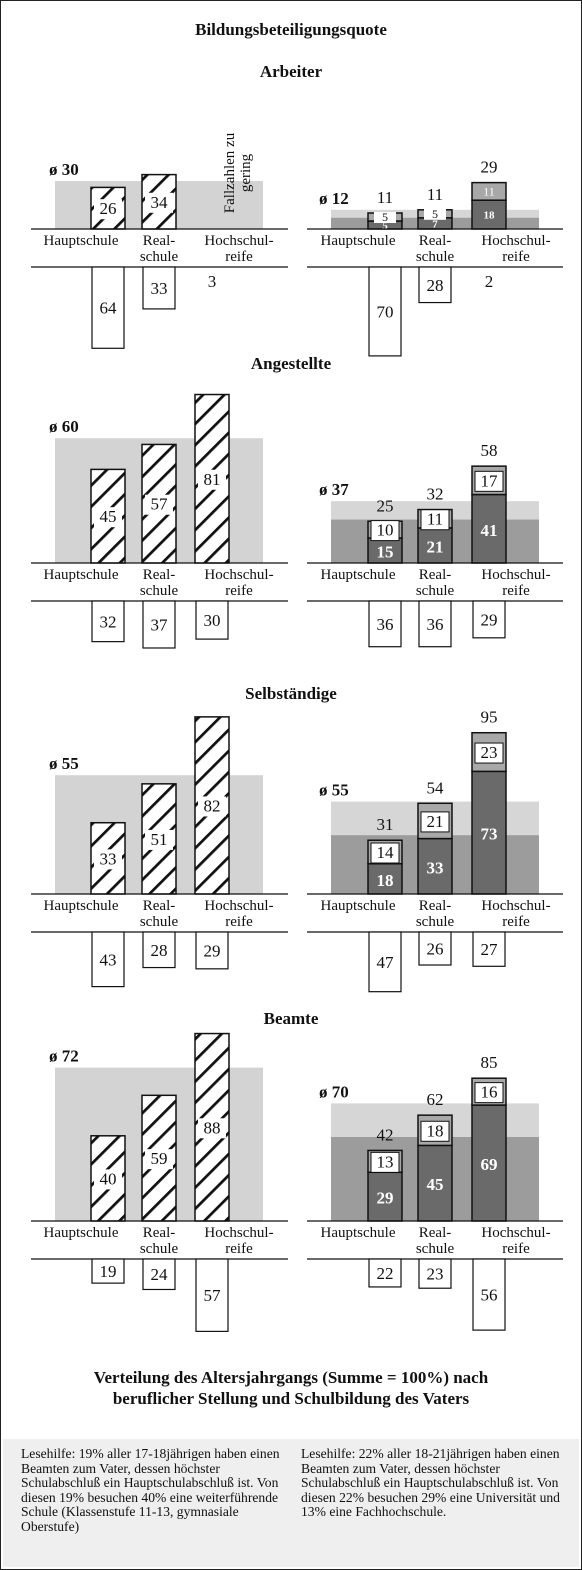 This screenshot has height=1570, width=582. I want to click on panel-3-right-fh-value-3: 23, so click(489, 752).